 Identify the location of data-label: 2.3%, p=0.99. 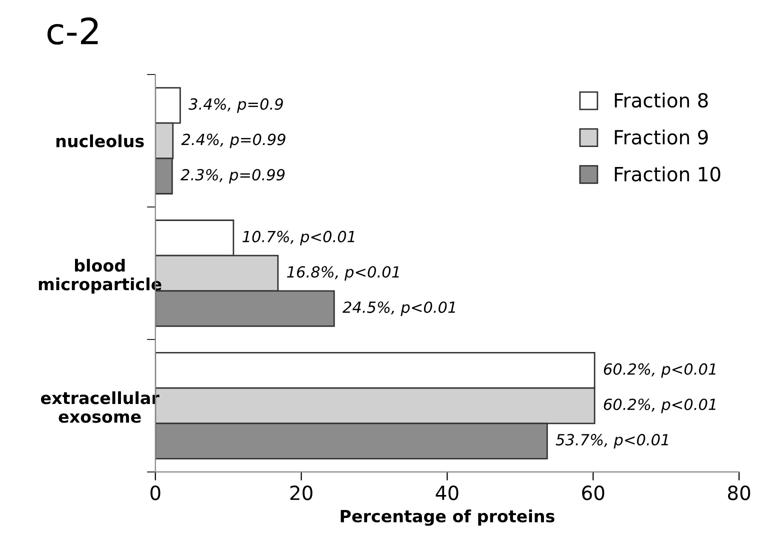
(232, 176).